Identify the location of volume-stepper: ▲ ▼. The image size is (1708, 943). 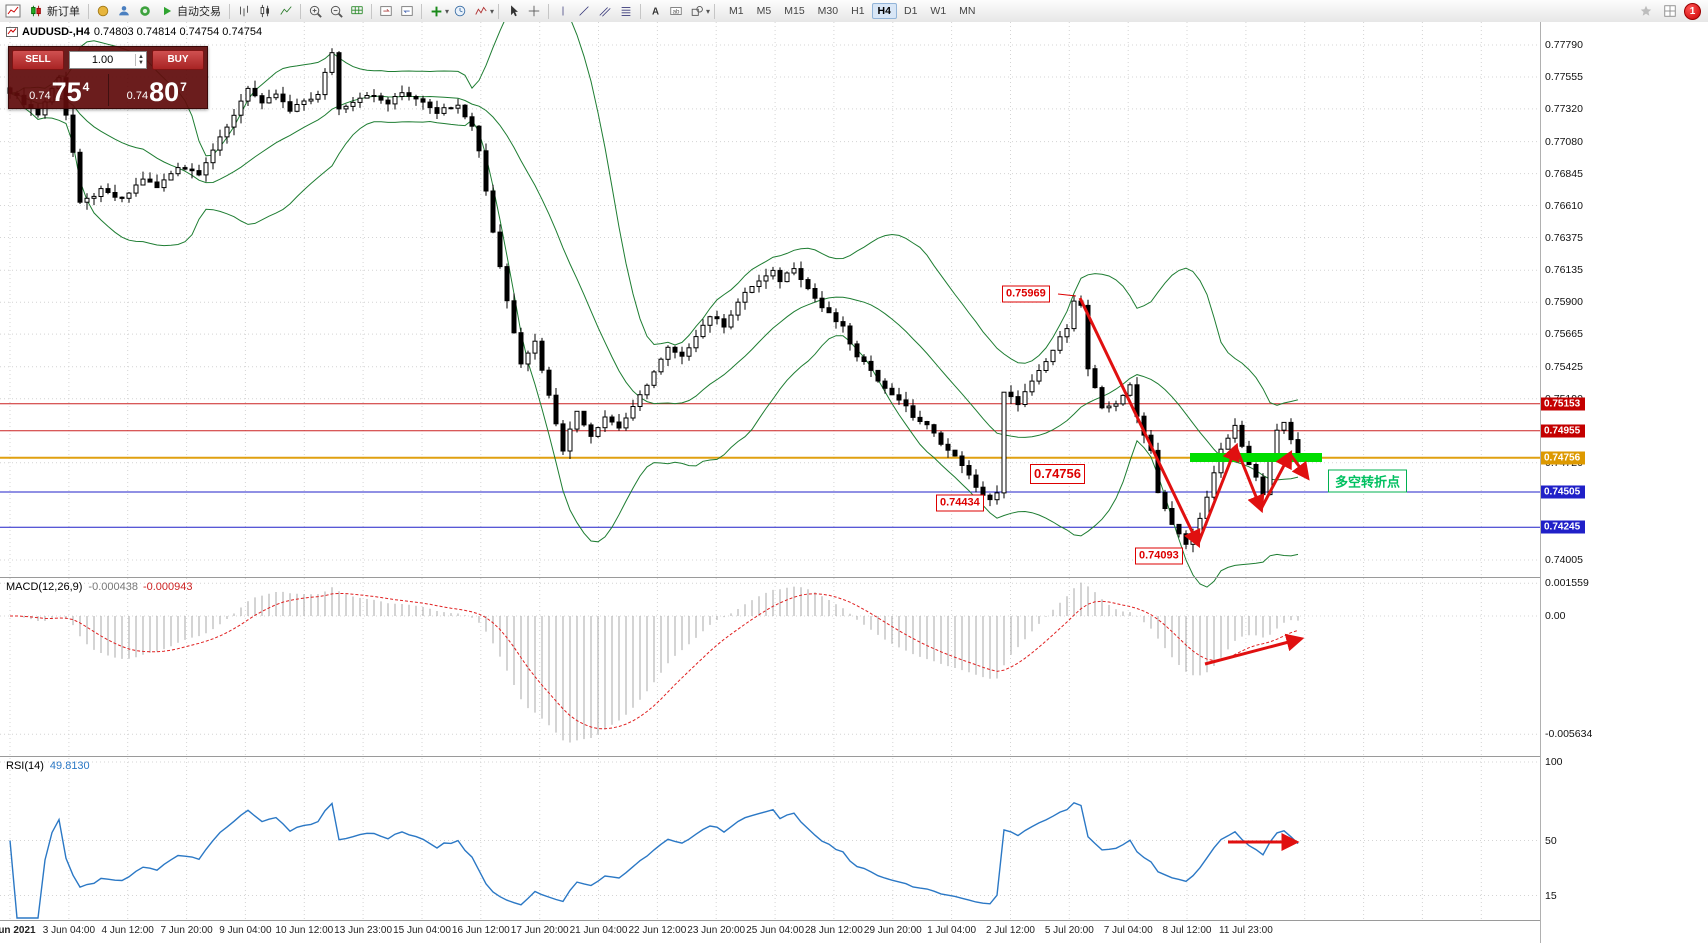
(140, 59).